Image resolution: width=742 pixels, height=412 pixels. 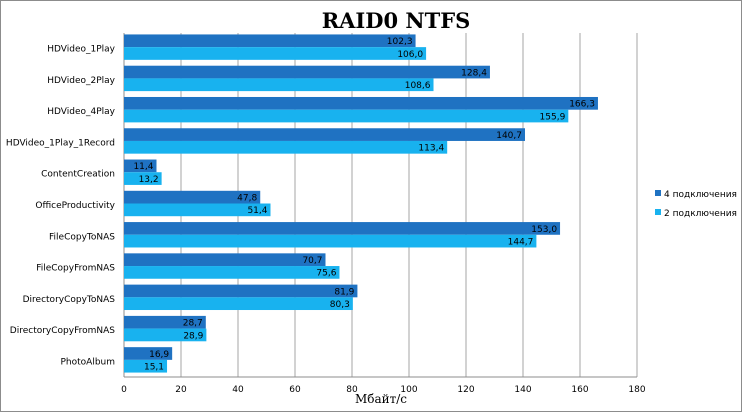 What do you see at coordinates (149, 180) in the screenshot?
I see `data-label: 13,2` at bounding box center [149, 180].